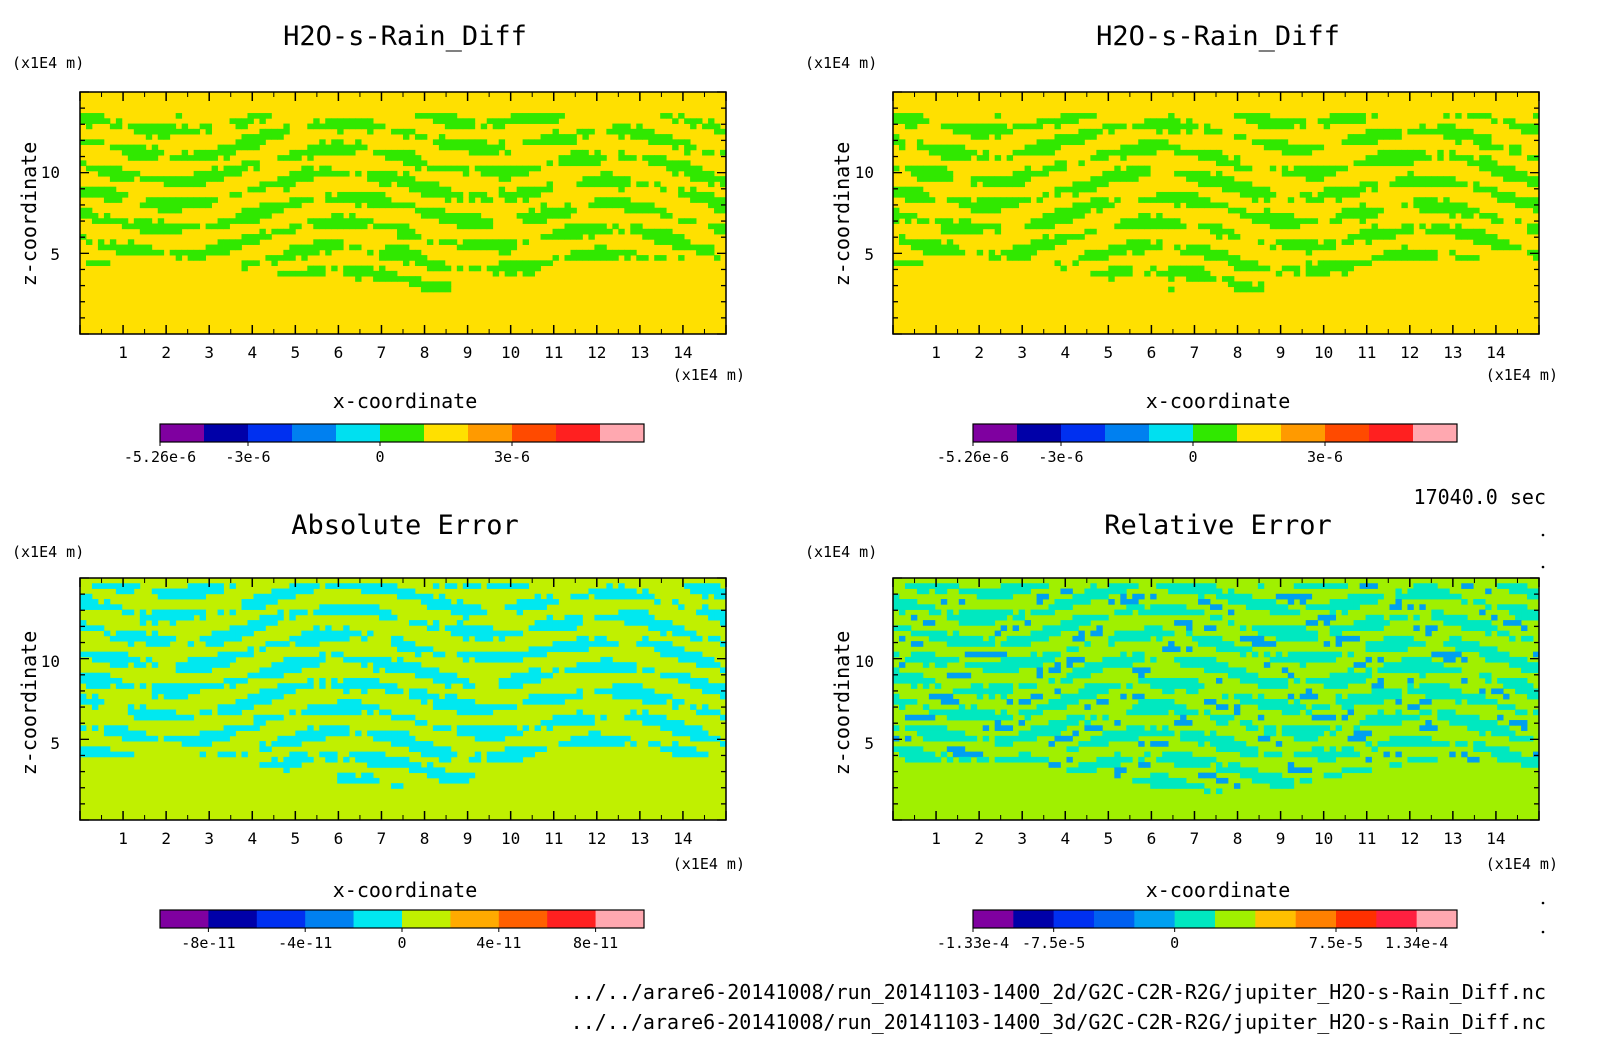 Image resolution: width=1604 pixels, height=1058 pixels. I want to click on x-tick-label: 7, so click(1195, 352).